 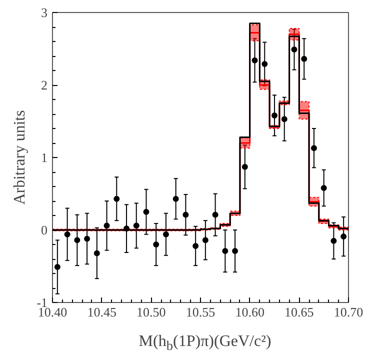 What do you see at coordinates (20, 157) in the screenshot?
I see `y-axis-title: Arbitrary units` at bounding box center [20, 157].